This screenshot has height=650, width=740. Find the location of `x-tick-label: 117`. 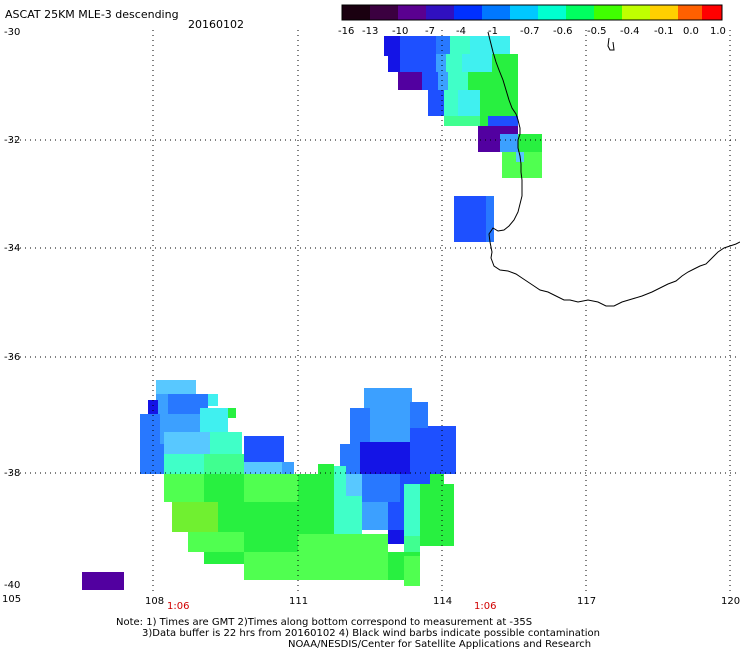

x-tick-label: 117 is located at coordinates (586, 601).